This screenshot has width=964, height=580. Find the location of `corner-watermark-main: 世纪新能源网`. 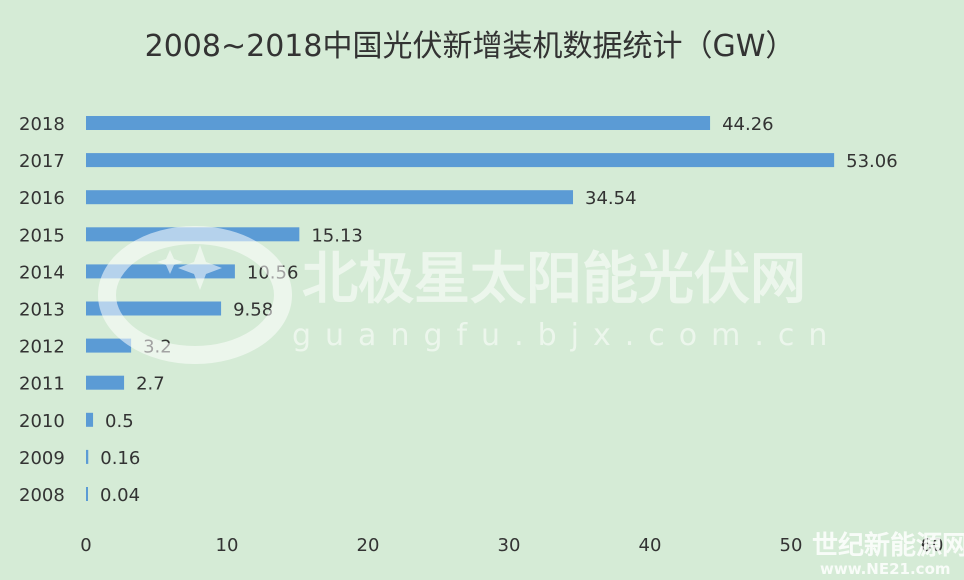

corner-watermark-main: 世纪新能源网 is located at coordinates (888, 545).